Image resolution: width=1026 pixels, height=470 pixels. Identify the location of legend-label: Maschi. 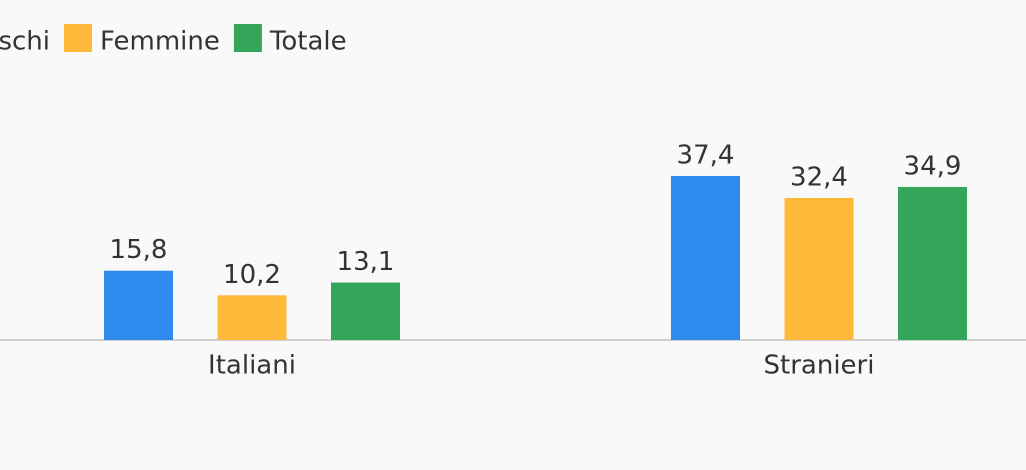
(25, 42).